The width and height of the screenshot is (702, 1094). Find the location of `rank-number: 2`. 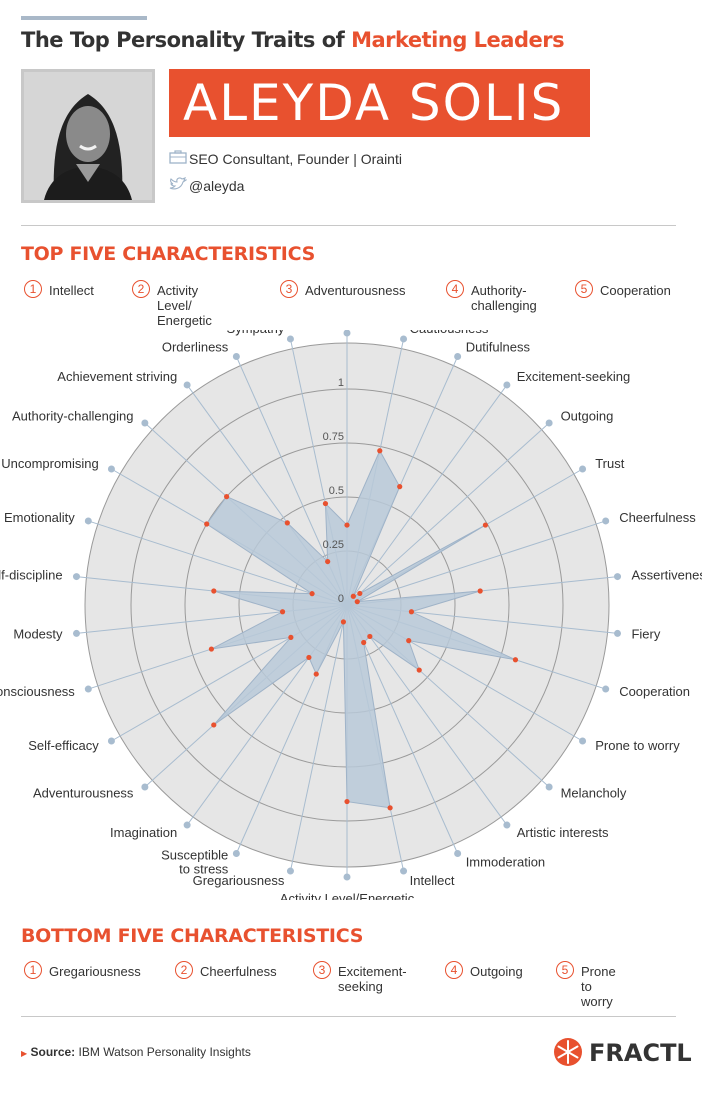

rank-number: 2 is located at coordinates (141, 289).